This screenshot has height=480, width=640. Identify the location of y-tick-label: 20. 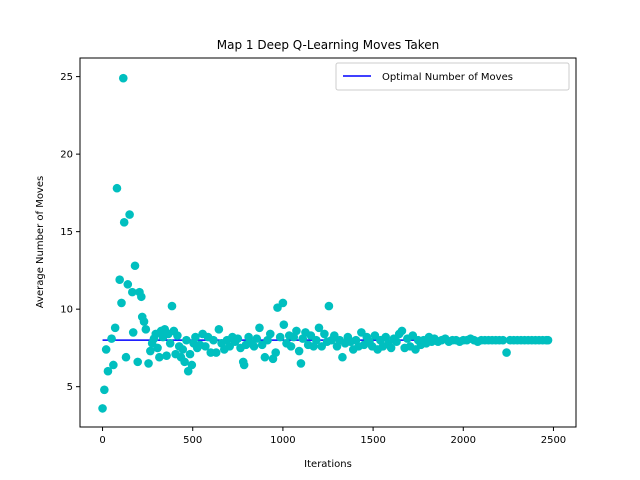
(66, 155).